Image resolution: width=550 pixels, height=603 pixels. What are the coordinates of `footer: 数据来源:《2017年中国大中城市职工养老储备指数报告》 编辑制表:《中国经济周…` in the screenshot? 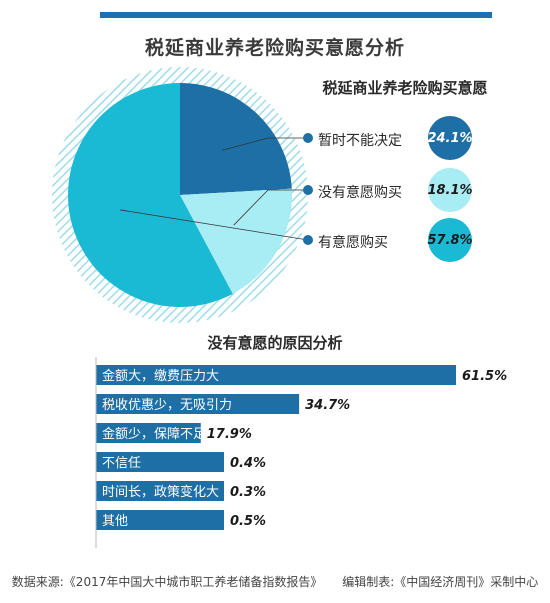 It's located at (275, 581).